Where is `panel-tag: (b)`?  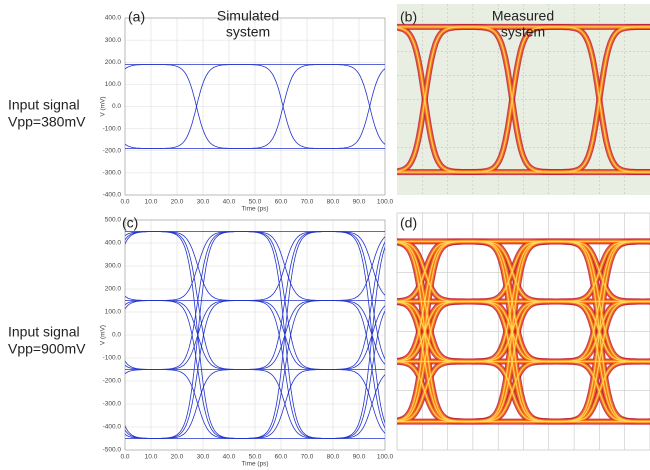 panel-tag: (b) is located at coordinates (408, 17).